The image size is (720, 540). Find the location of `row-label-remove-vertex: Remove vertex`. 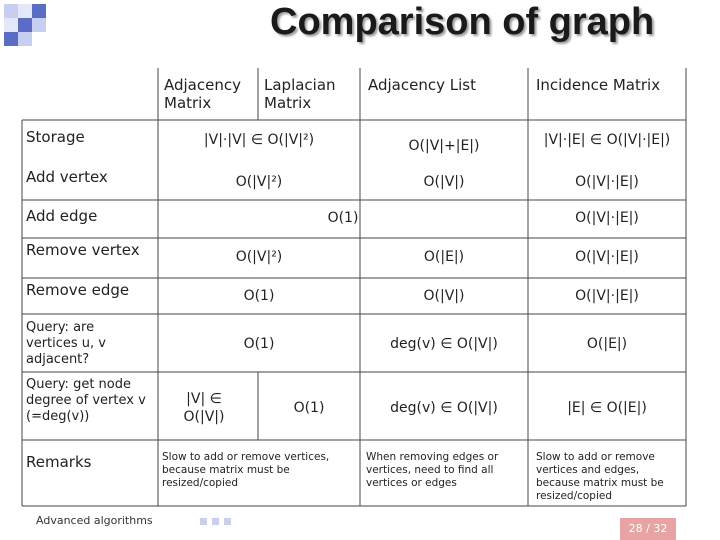

row-label-remove-vertex: Remove vertex is located at coordinates (83, 250).